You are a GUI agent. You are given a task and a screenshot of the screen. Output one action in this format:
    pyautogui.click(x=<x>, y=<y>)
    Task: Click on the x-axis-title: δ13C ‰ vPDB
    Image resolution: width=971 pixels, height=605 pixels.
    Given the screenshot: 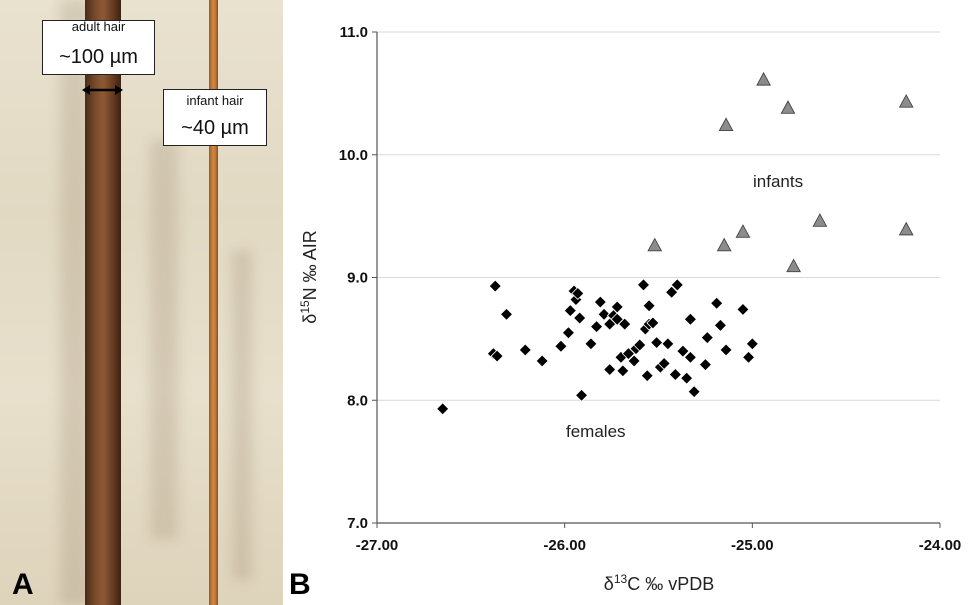 What is the action you would take?
    pyautogui.click(x=659, y=583)
    